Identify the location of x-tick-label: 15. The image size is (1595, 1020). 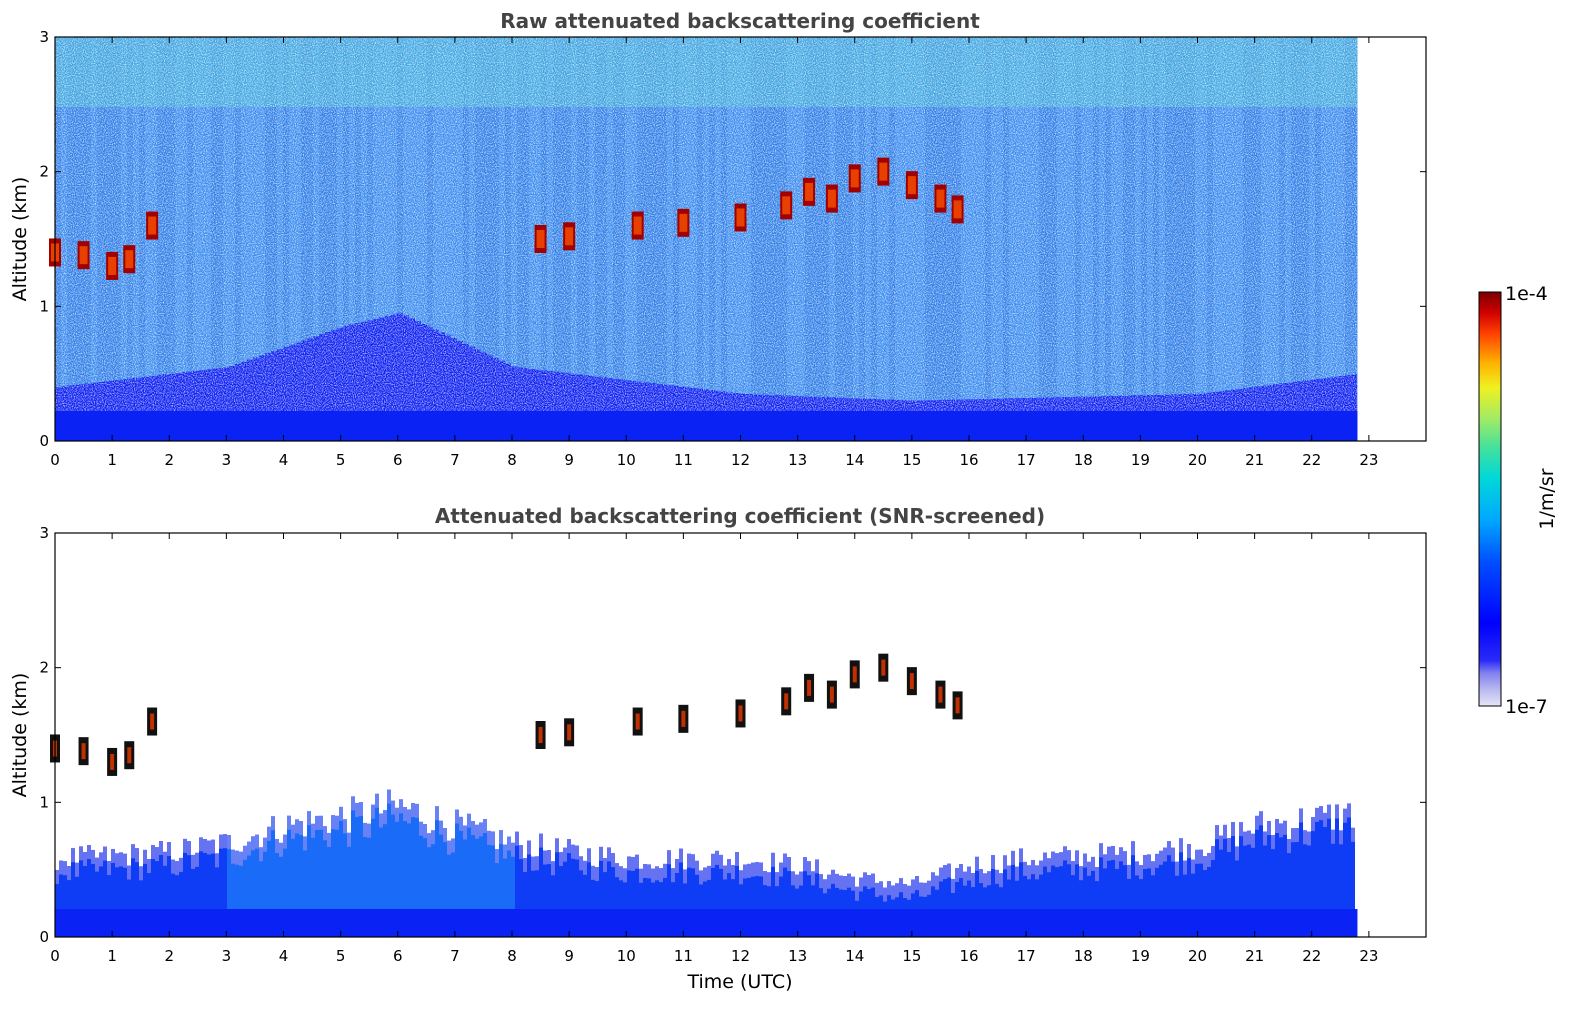
(911, 460).